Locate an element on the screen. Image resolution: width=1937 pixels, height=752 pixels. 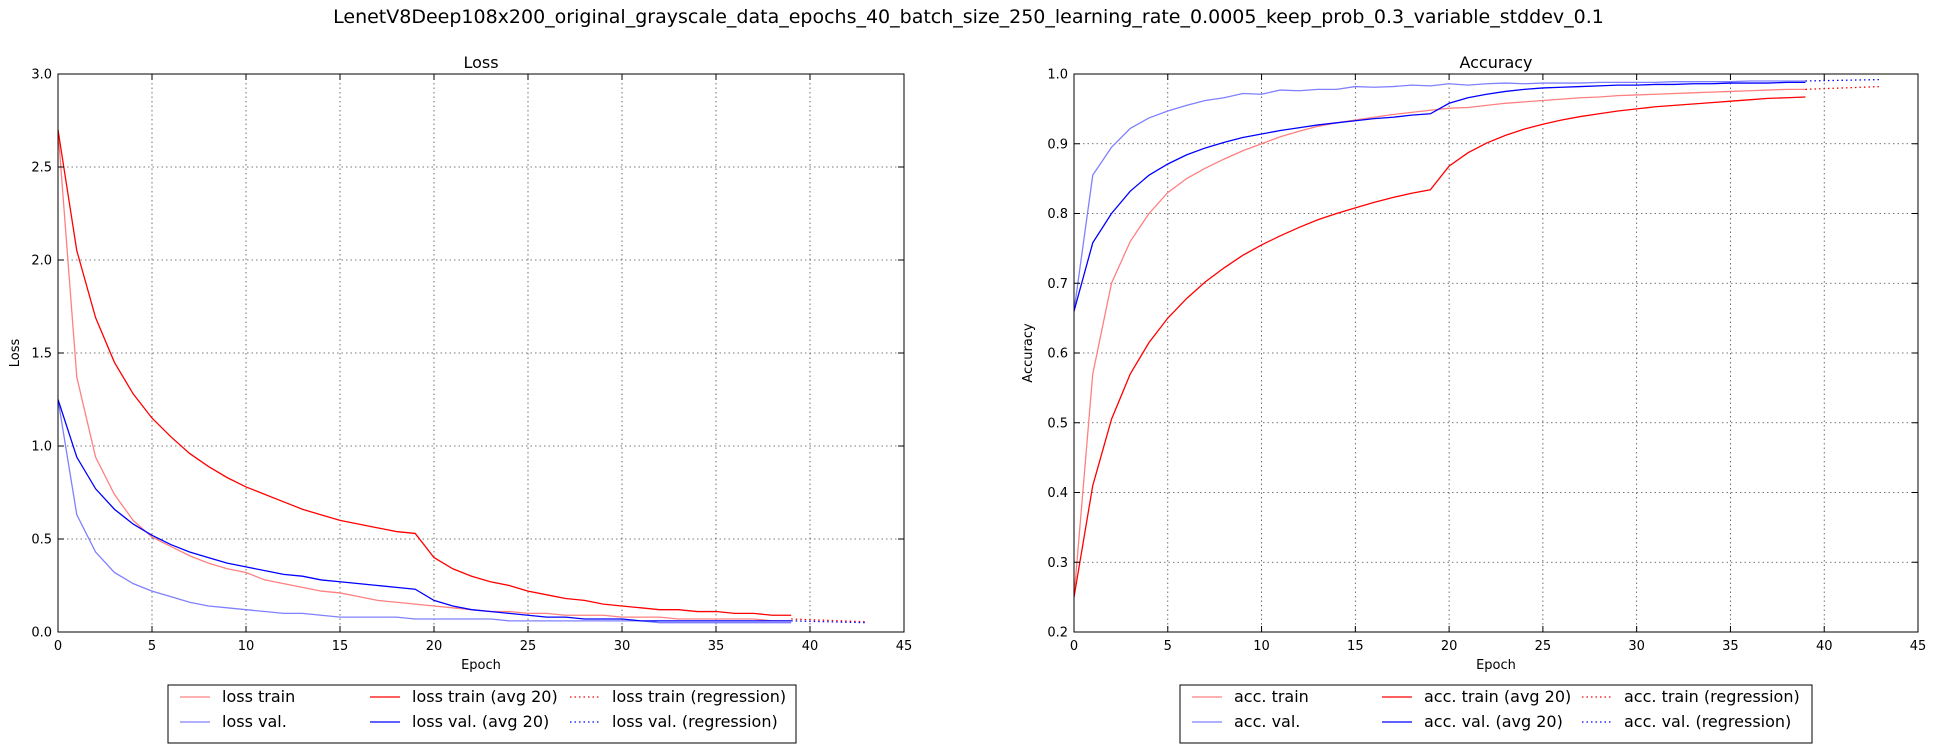
legend-item-loss-train-avg-20: loss train (avg 20) is located at coordinates (464, 696).